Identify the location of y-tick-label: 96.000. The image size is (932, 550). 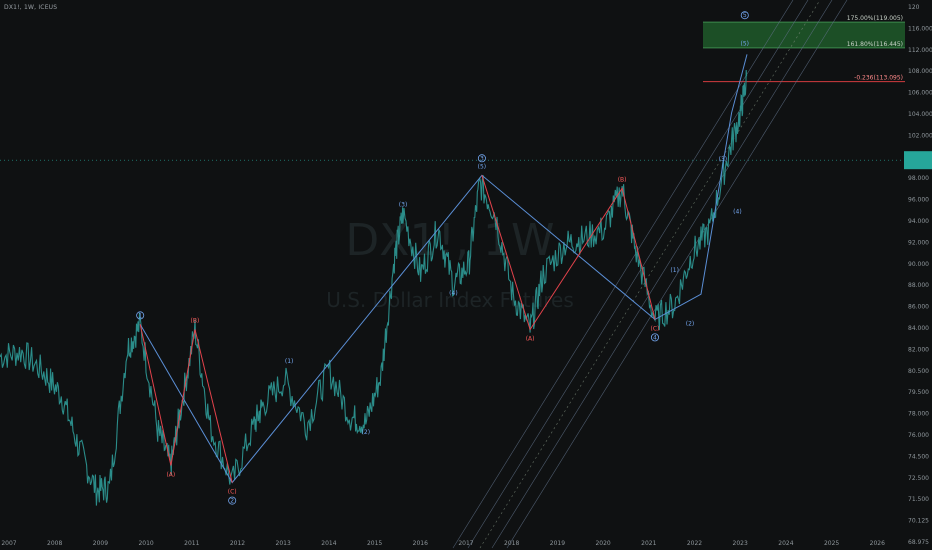
(918, 200).